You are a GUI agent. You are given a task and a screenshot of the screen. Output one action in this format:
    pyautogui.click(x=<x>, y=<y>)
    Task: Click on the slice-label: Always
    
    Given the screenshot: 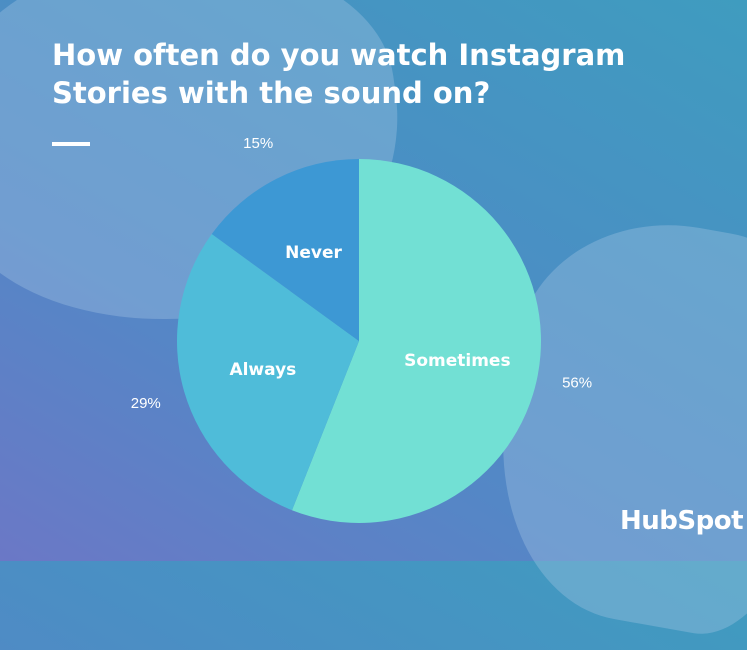 What is the action you would take?
    pyautogui.click(x=262, y=370)
    